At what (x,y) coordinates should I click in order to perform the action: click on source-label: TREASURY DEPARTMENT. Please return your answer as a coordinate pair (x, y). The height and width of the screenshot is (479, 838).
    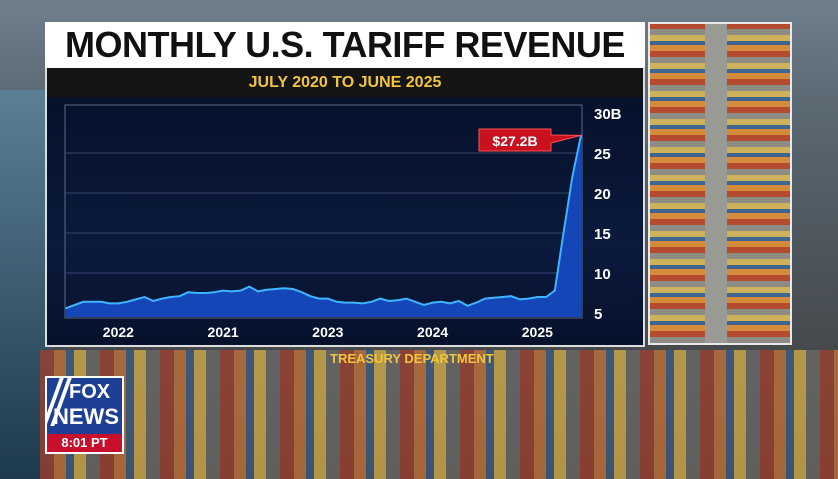
    Looking at the image, I should click on (412, 358).